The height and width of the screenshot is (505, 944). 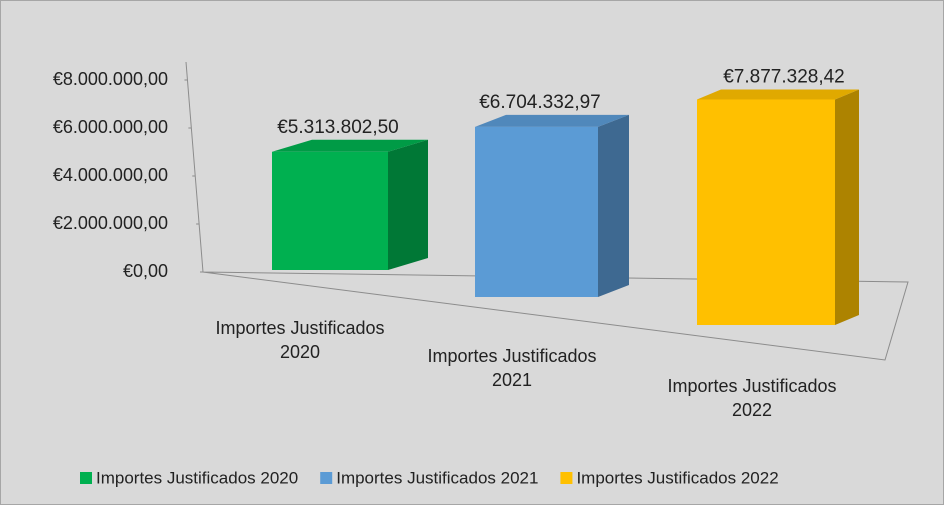 What do you see at coordinates (752, 398) in the screenshot?
I see `x-tick-label: Importes Justificados 2022` at bounding box center [752, 398].